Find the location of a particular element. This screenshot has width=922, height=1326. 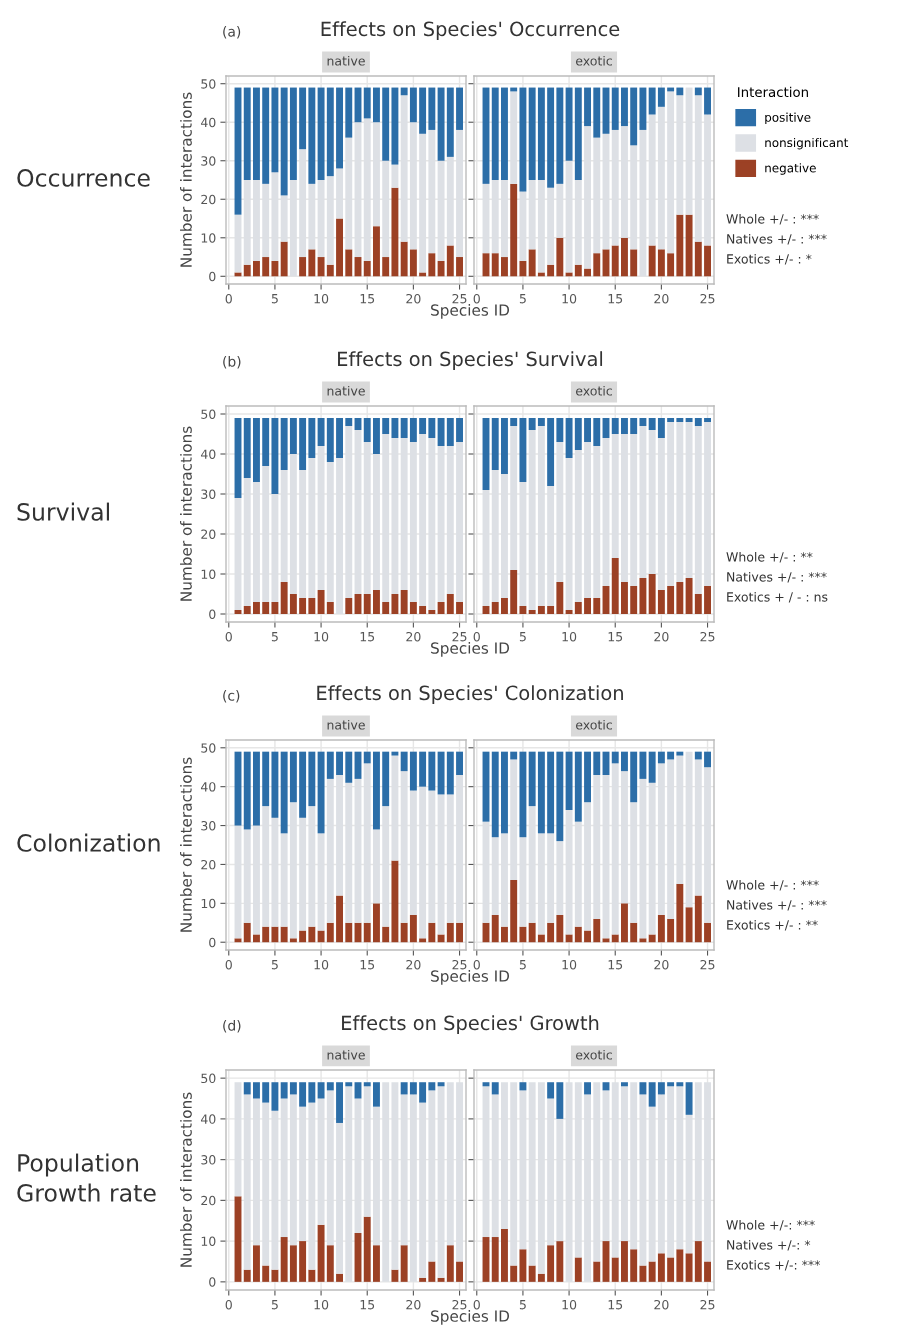

text: Survival is located at coordinates (63, 511).